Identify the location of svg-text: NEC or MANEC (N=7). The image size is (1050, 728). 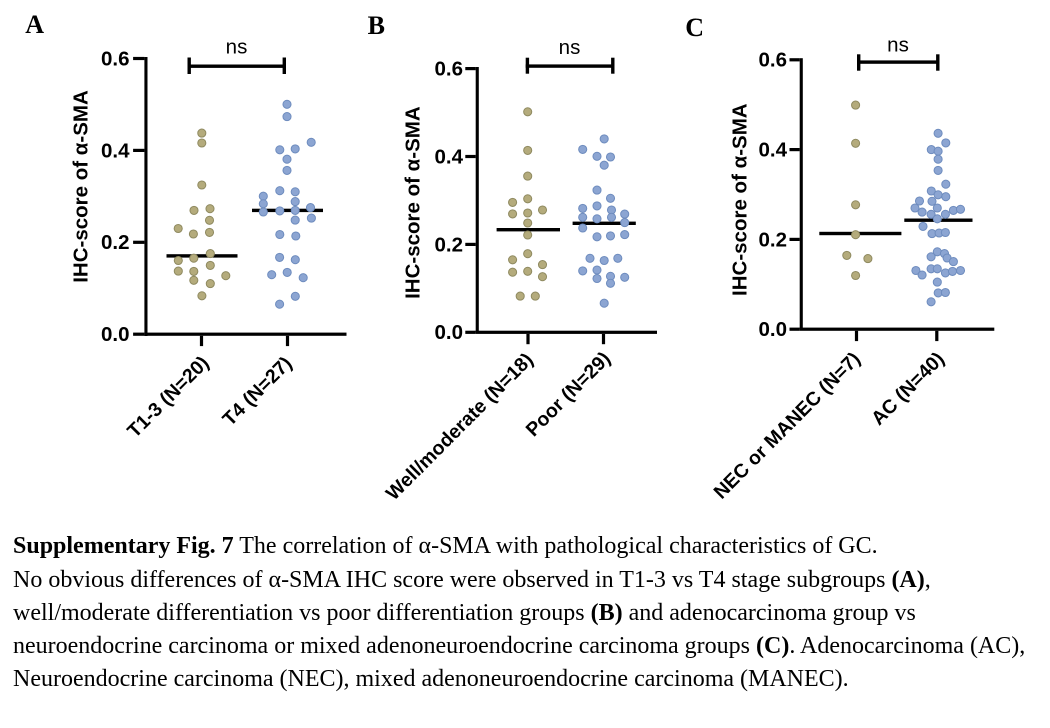
(787, 425).